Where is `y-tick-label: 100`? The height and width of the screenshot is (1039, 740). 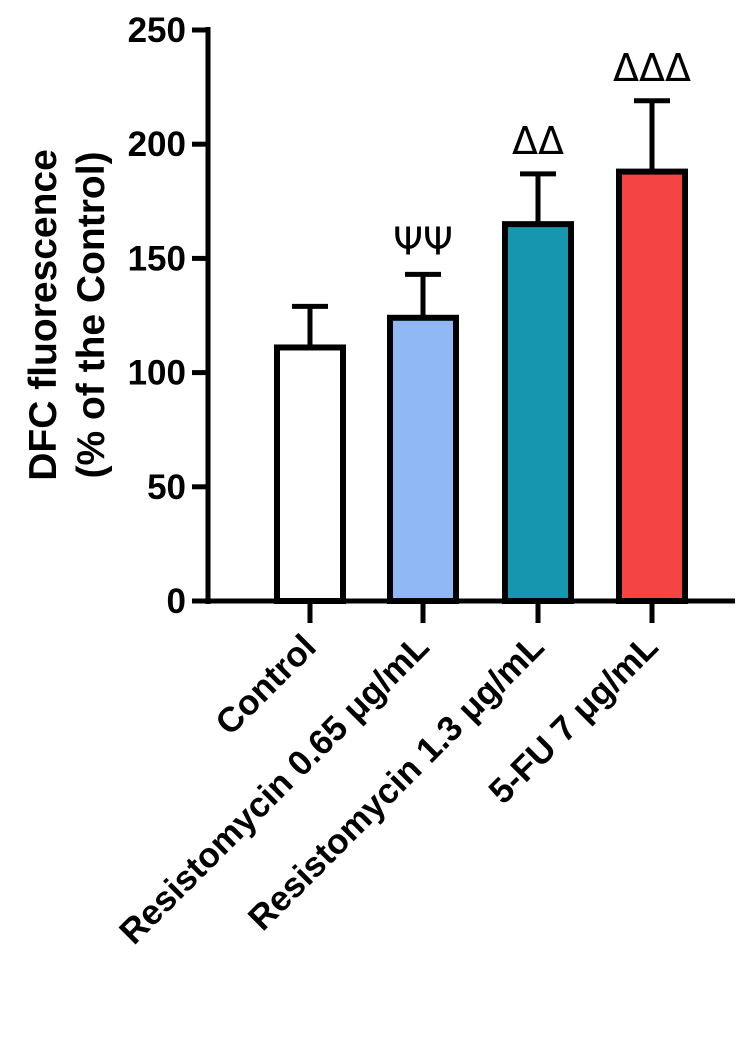
y-tick-label: 100 is located at coordinates (157, 373).